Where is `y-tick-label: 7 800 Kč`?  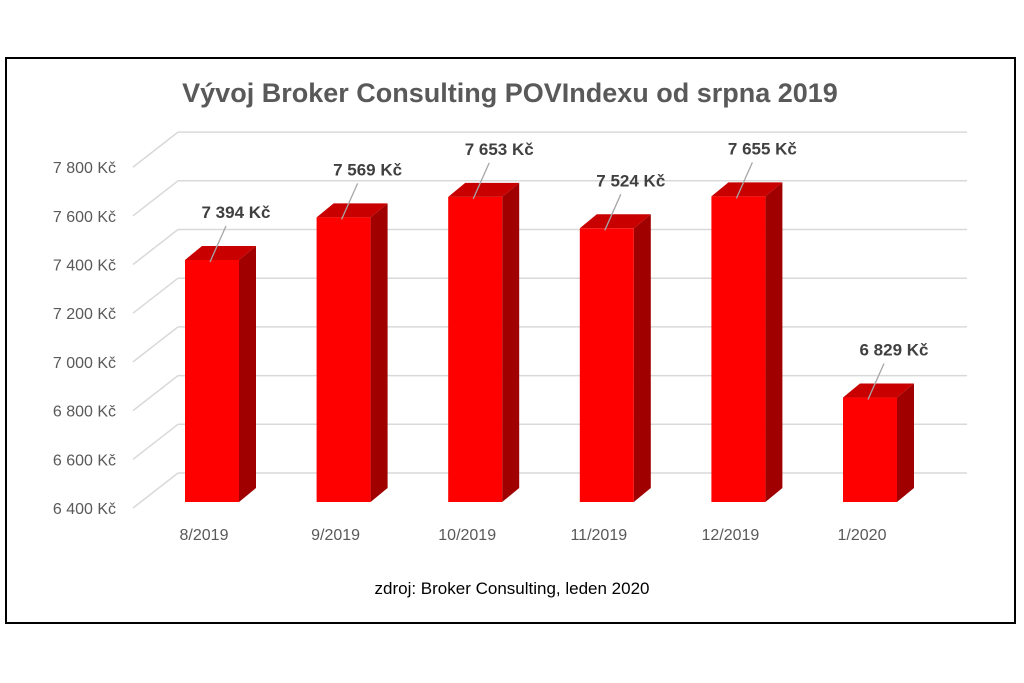
y-tick-label: 7 800 Kč is located at coordinates (84, 168).